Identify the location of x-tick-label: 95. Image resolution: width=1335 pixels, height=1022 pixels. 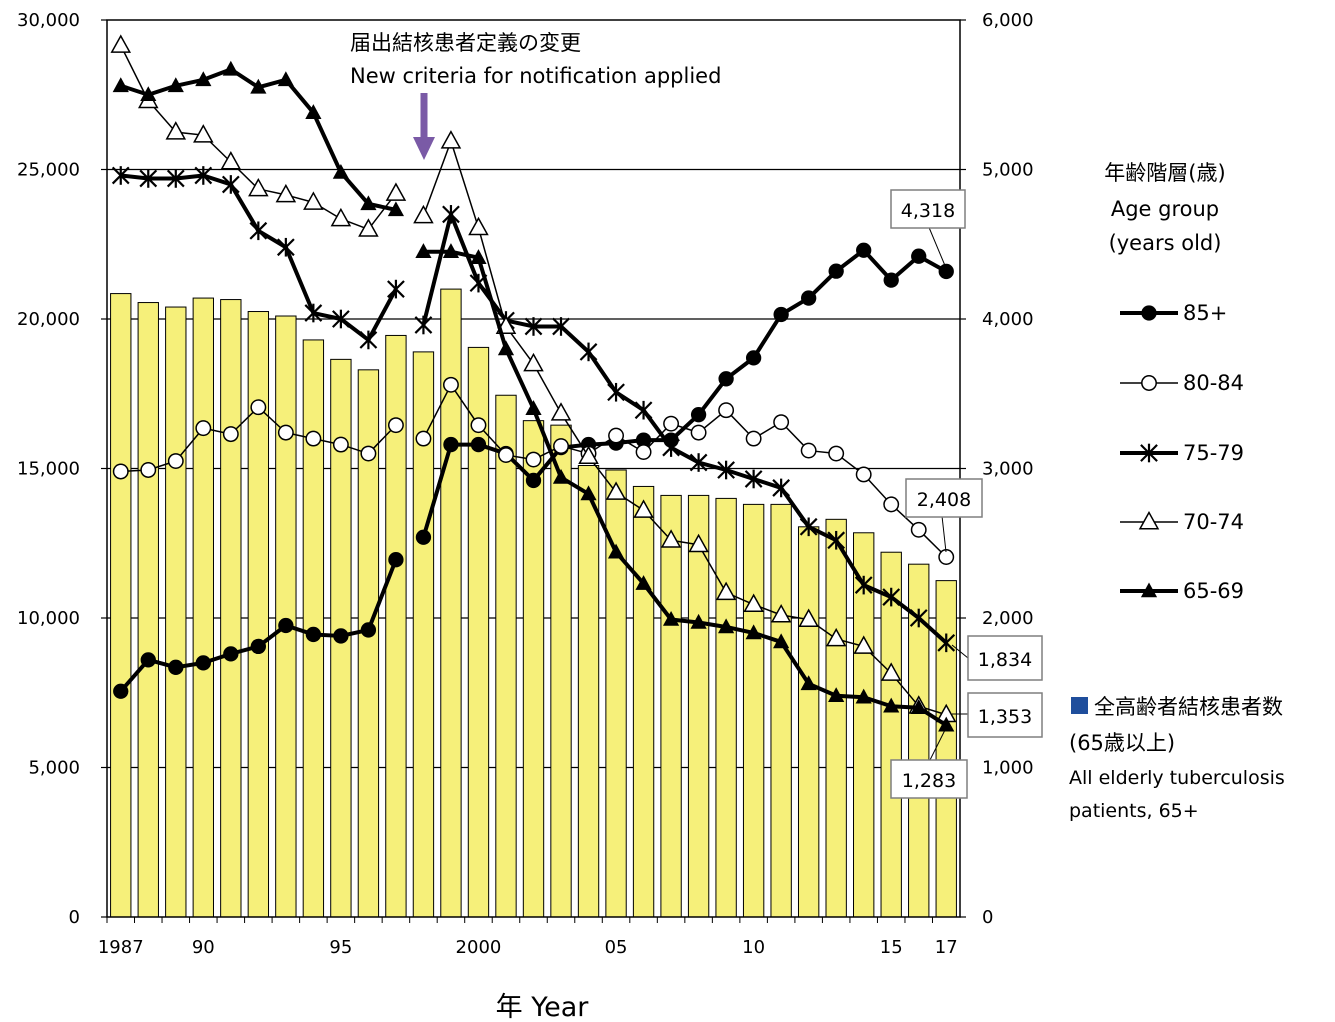
(340, 947).